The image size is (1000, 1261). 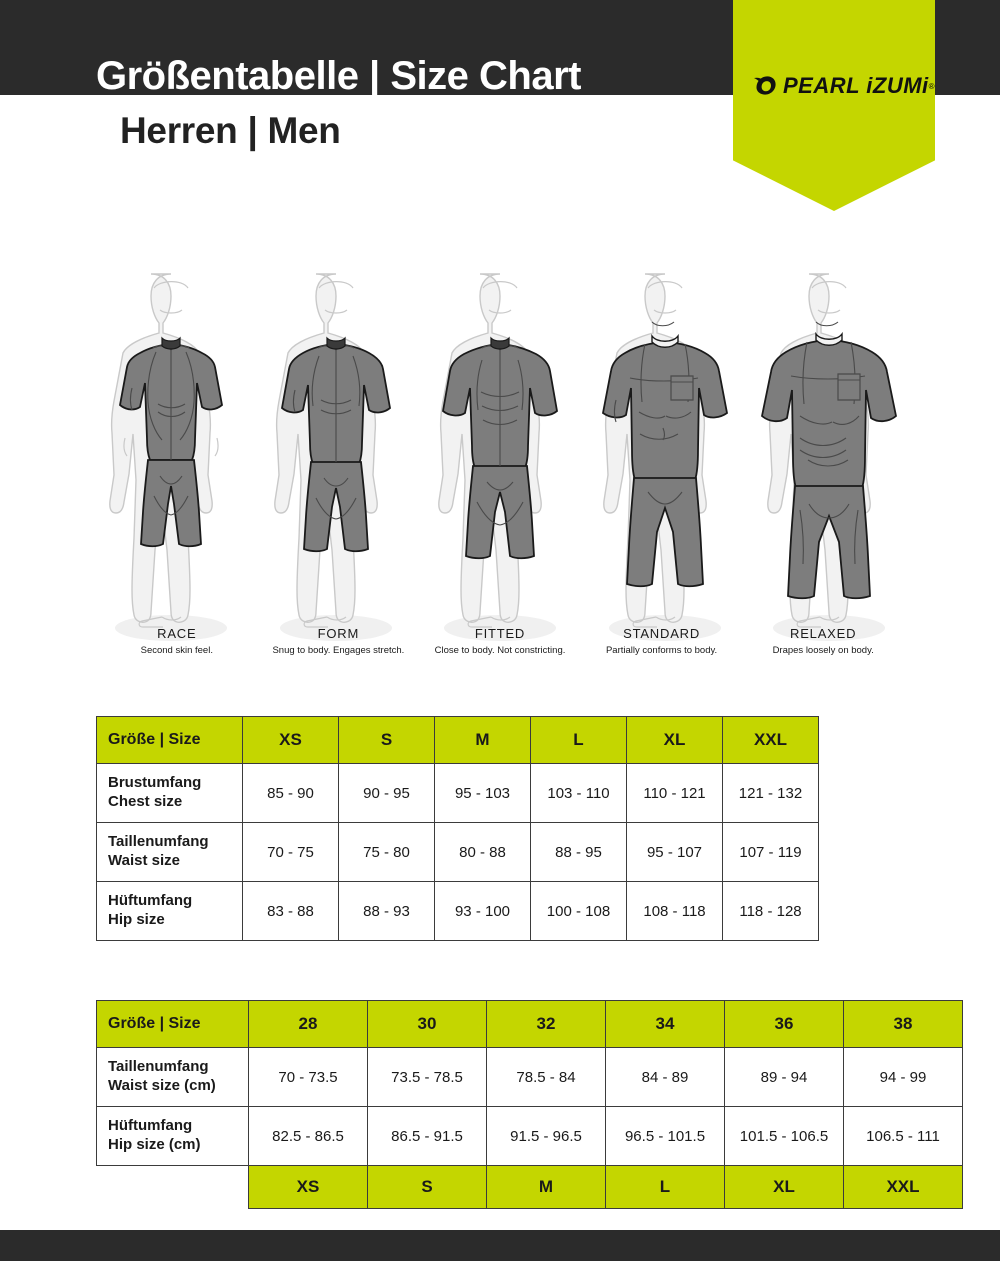 I want to click on fit-description: Partially conforms to body., so click(x=661, y=650).